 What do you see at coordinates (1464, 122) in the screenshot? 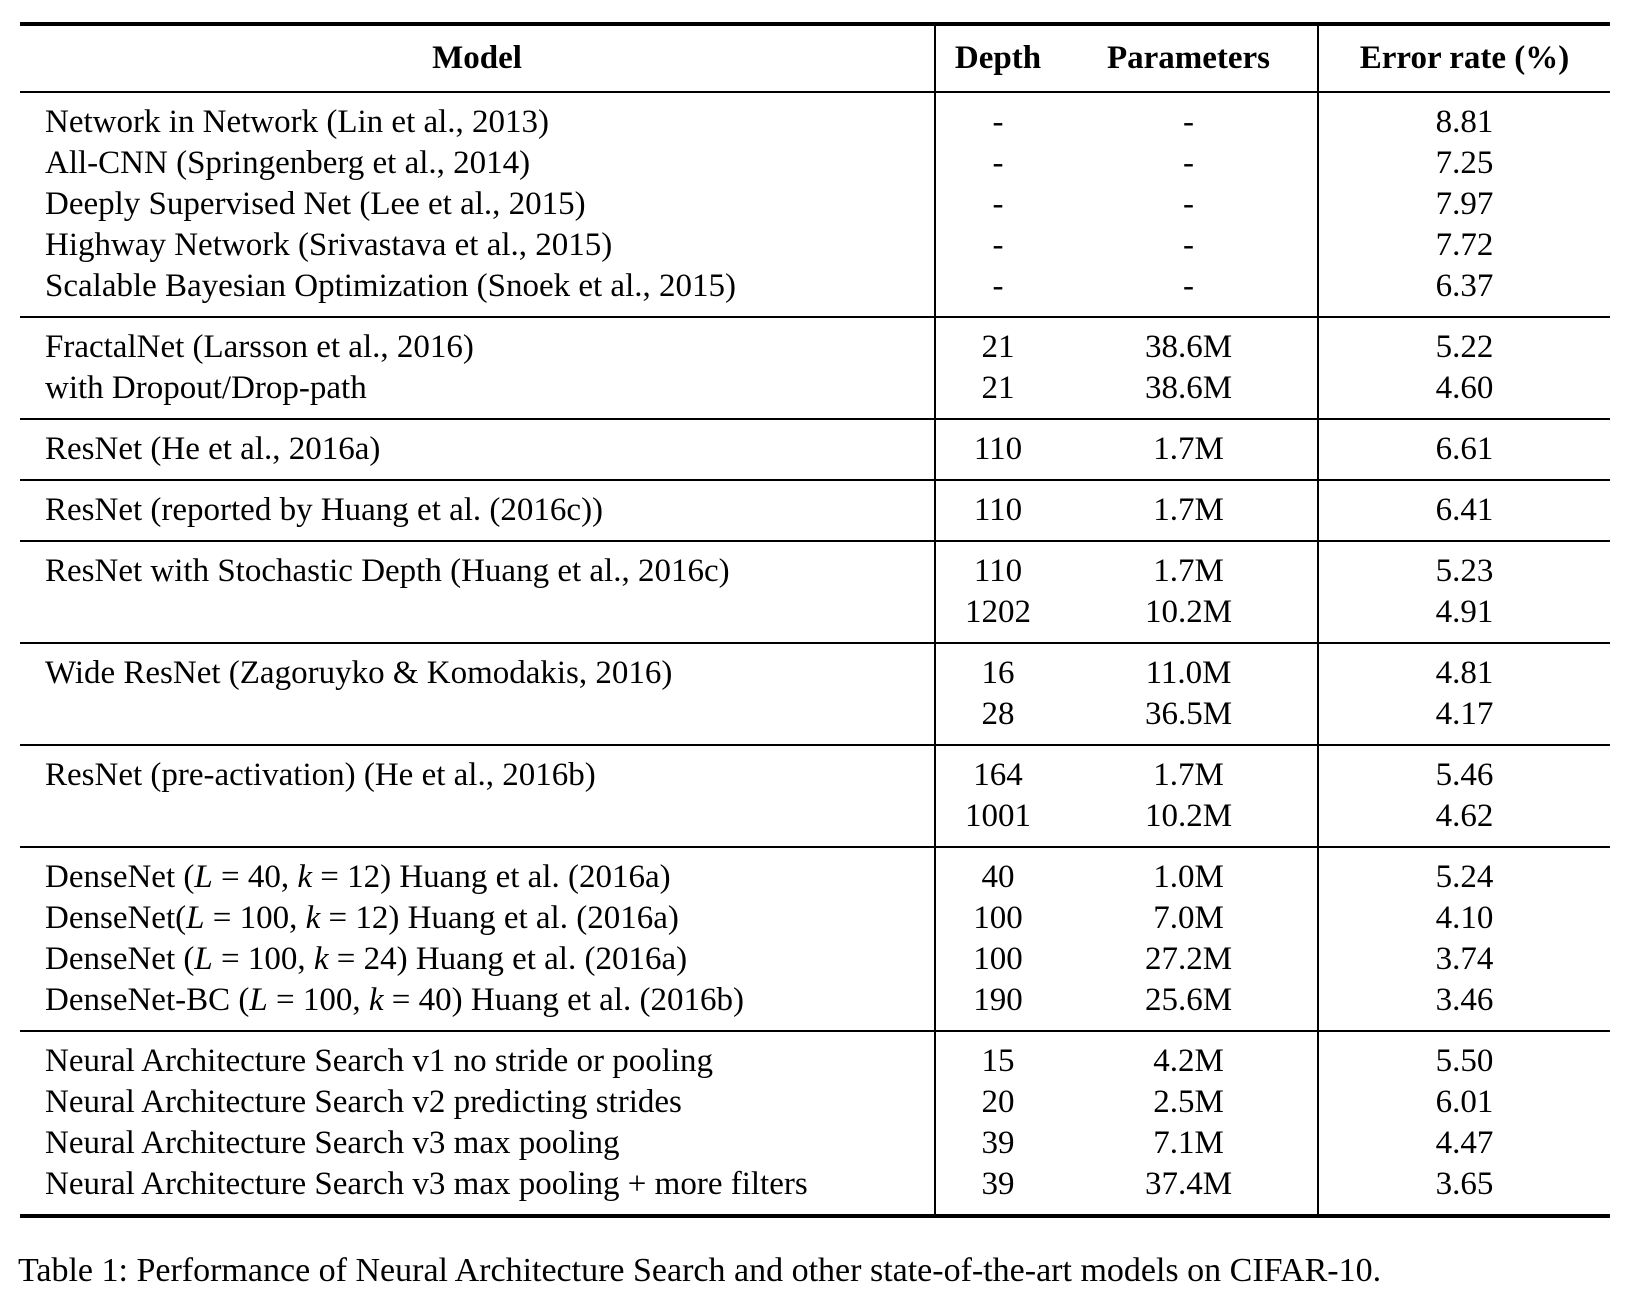
I see `cell-error-rate: 8.81` at bounding box center [1464, 122].